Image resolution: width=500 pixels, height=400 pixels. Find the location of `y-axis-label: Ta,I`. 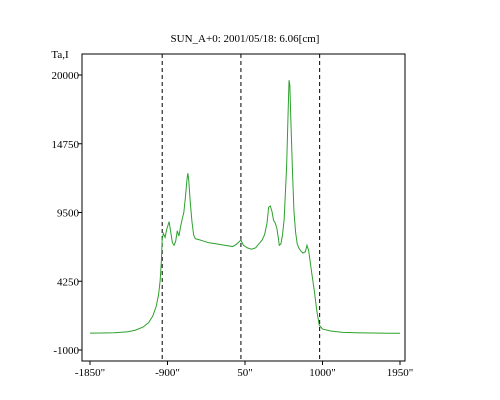

y-axis-label: Ta,I is located at coordinates (60, 55).